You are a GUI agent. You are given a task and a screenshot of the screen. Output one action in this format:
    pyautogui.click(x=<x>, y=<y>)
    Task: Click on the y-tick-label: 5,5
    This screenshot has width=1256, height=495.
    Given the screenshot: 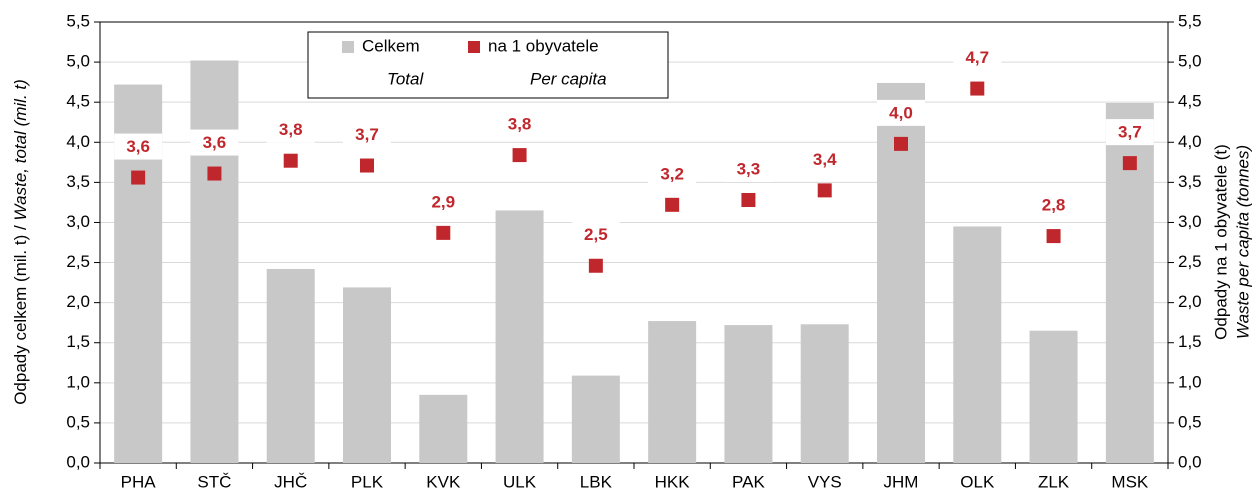 What is the action you would take?
    pyautogui.click(x=78, y=20)
    